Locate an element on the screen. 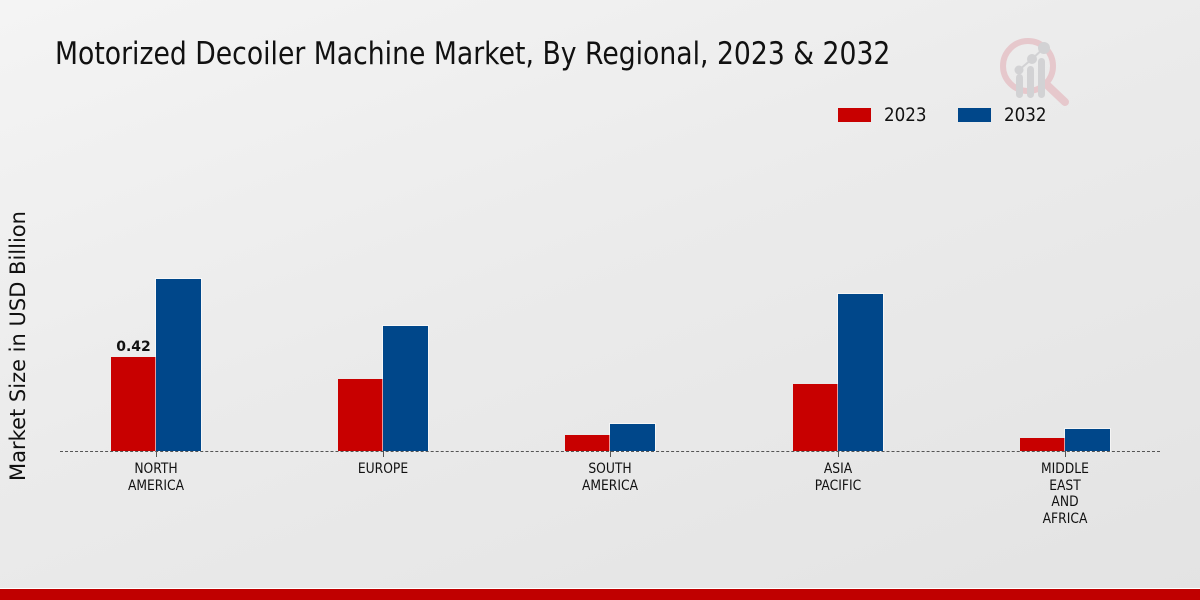  x-tick-label-south-america: SOUTH AMERICA is located at coordinates (610, 477).